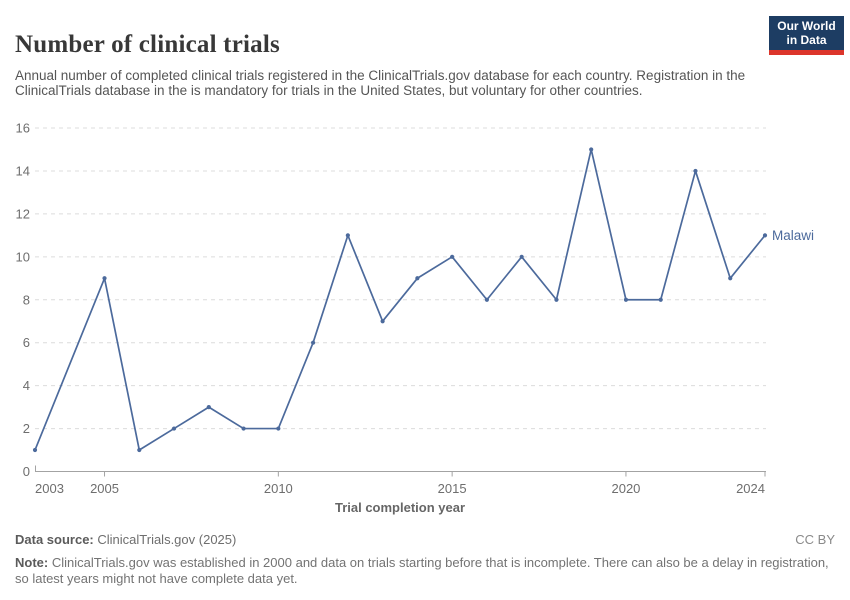  What do you see at coordinates (26, 428) in the screenshot?
I see `y-tick-label: 2` at bounding box center [26, 428].